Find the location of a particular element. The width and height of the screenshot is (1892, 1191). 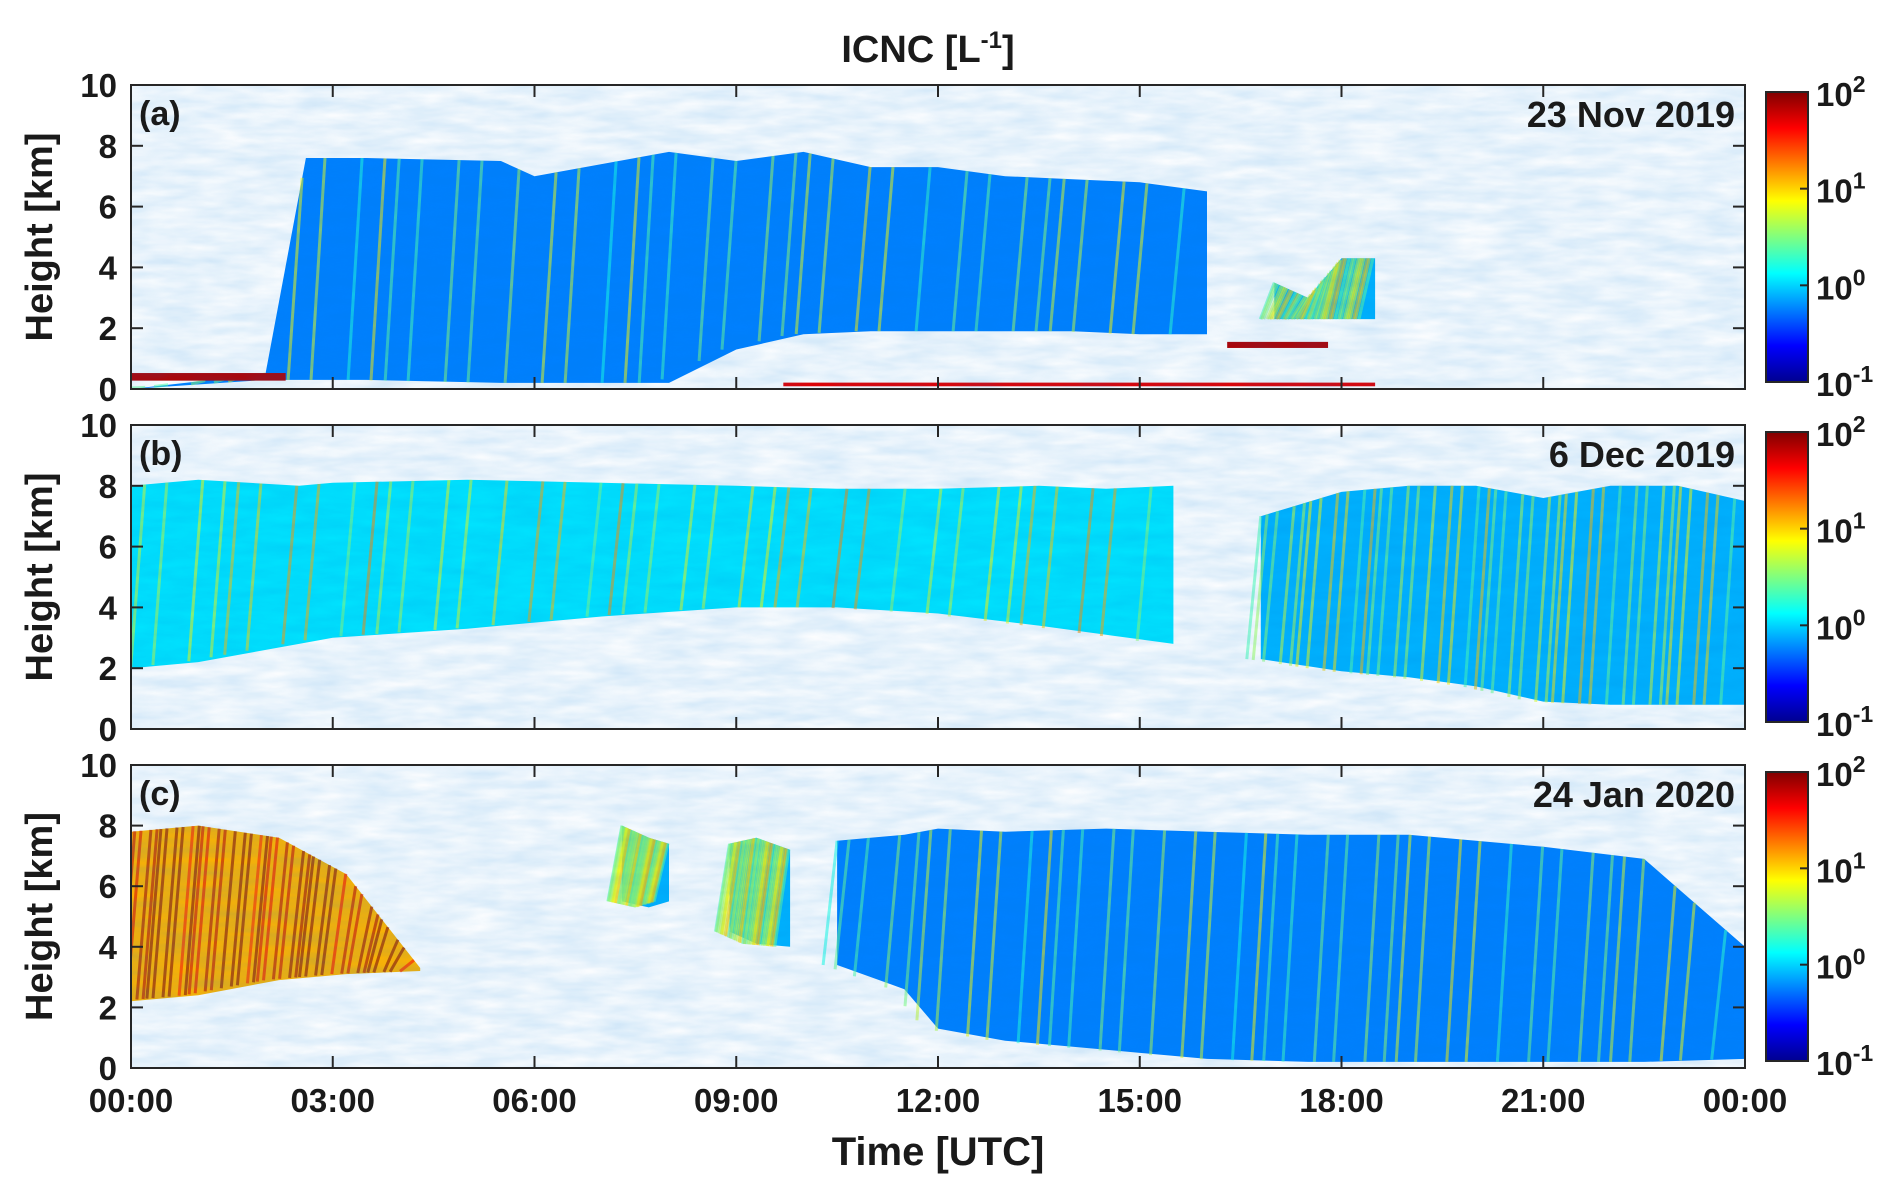

x-tick-label-8: 00:00 is located at coordinates (1745, 1100).